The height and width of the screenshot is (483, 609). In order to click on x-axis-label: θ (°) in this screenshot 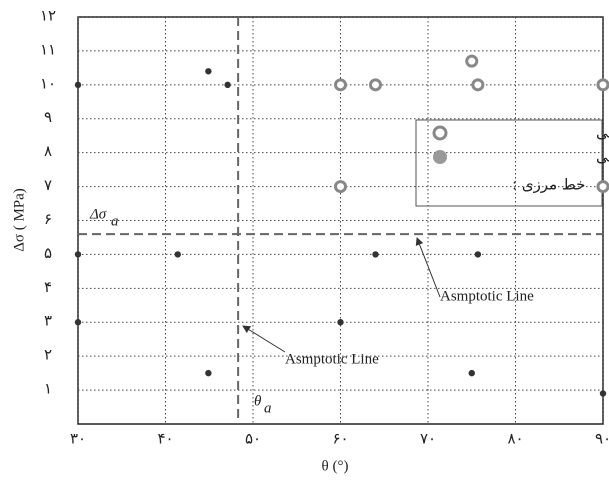, I will do `click(335, 466)`.